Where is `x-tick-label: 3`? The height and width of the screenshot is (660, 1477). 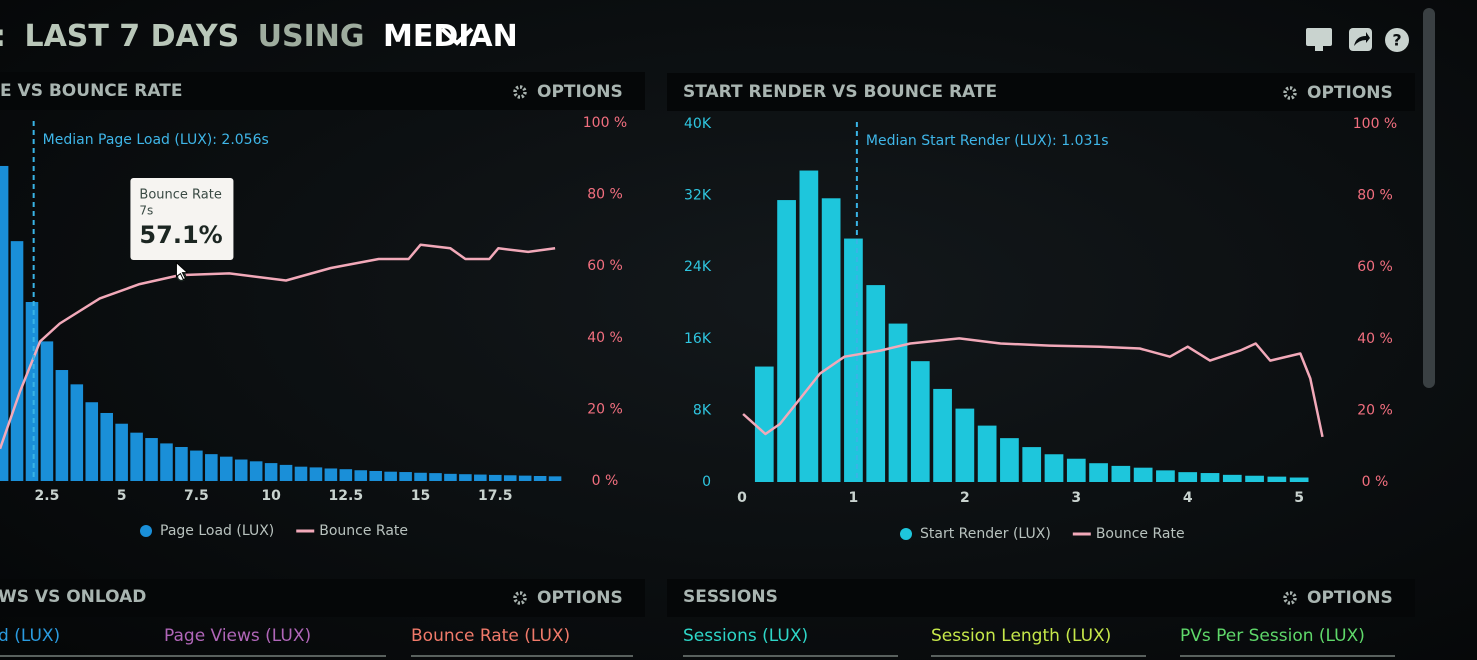 x-tick-label: 3 is located at coordinates (1076, 498).